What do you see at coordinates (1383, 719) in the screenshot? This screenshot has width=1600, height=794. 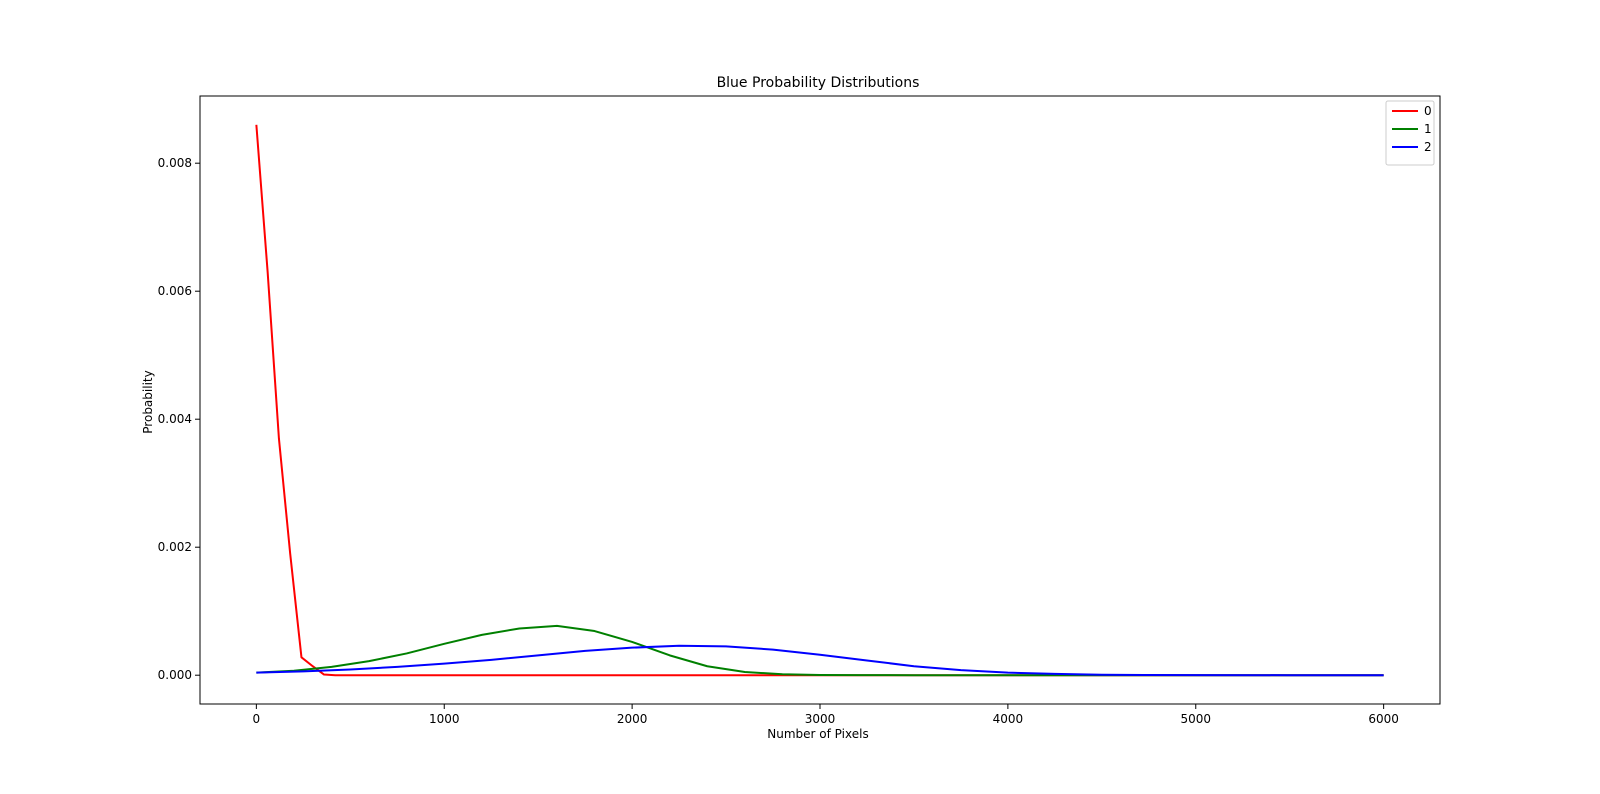 I see `x-tick-label: 6000` at bounding box center [1383, 719].